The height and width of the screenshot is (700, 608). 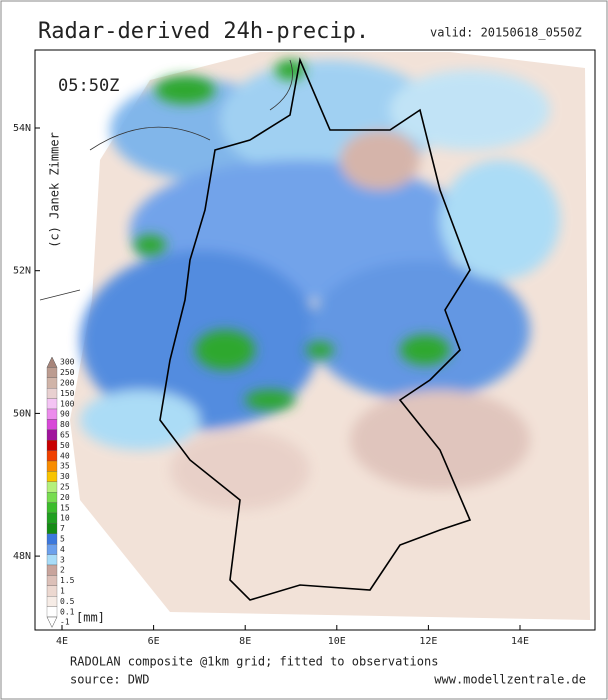 I want to click on lon-label: 12E, so click(x=428, y=641).